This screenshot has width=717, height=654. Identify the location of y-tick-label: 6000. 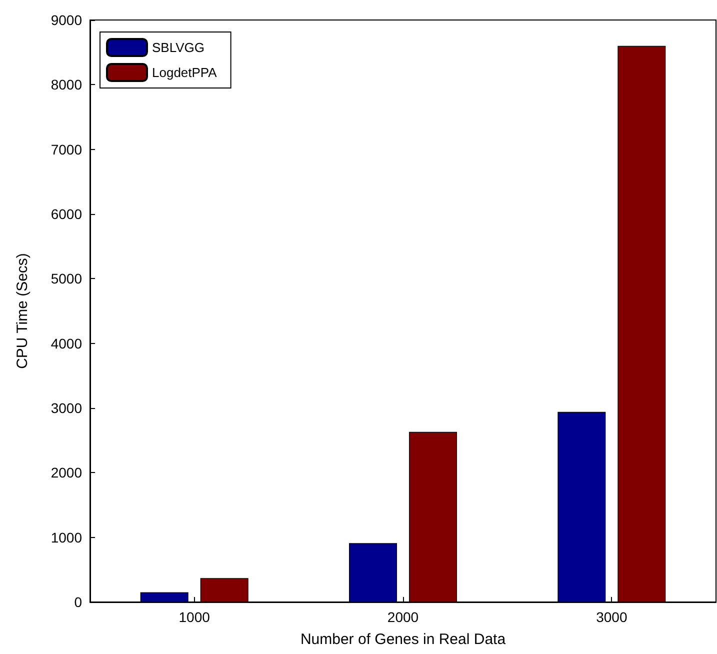
(66, 214).